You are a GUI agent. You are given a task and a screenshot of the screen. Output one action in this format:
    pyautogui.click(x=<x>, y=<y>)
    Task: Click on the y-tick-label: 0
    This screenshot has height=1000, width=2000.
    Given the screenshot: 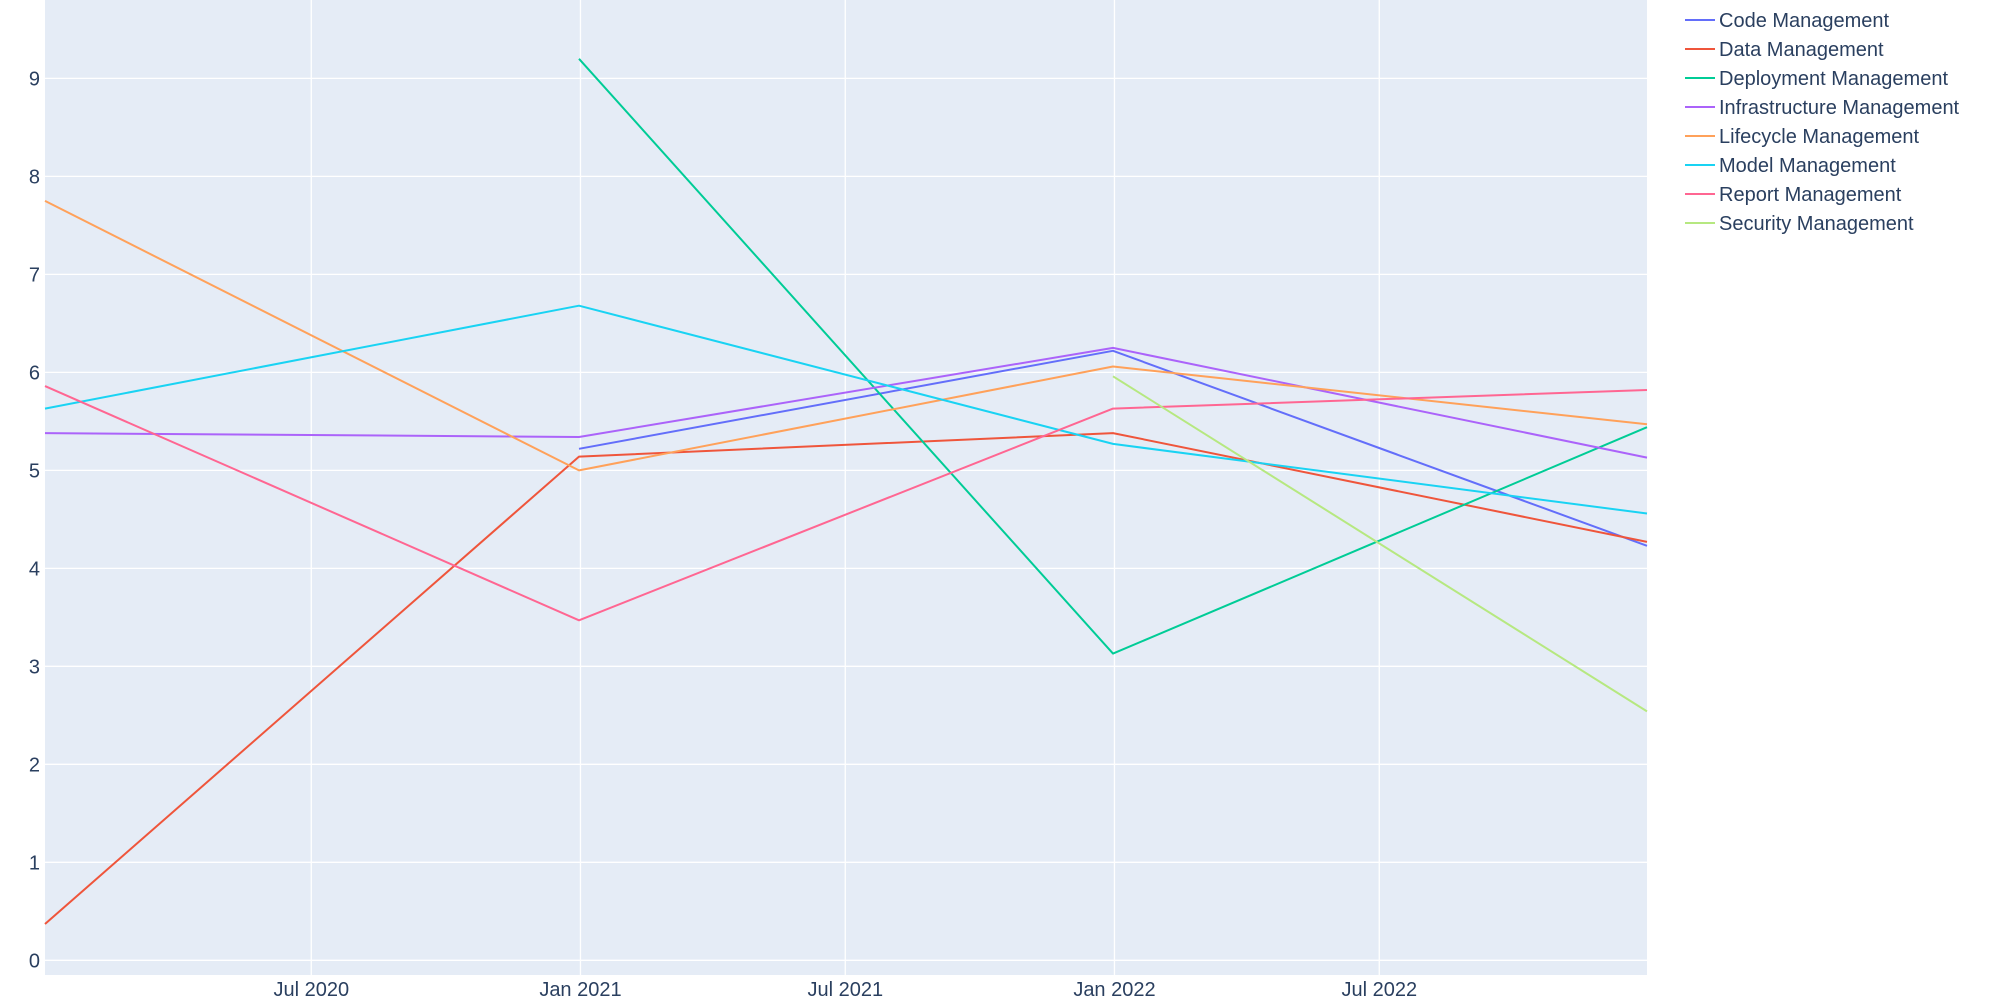 What is the action you would take?
    pyautogui.click(x=34, y=961)
    